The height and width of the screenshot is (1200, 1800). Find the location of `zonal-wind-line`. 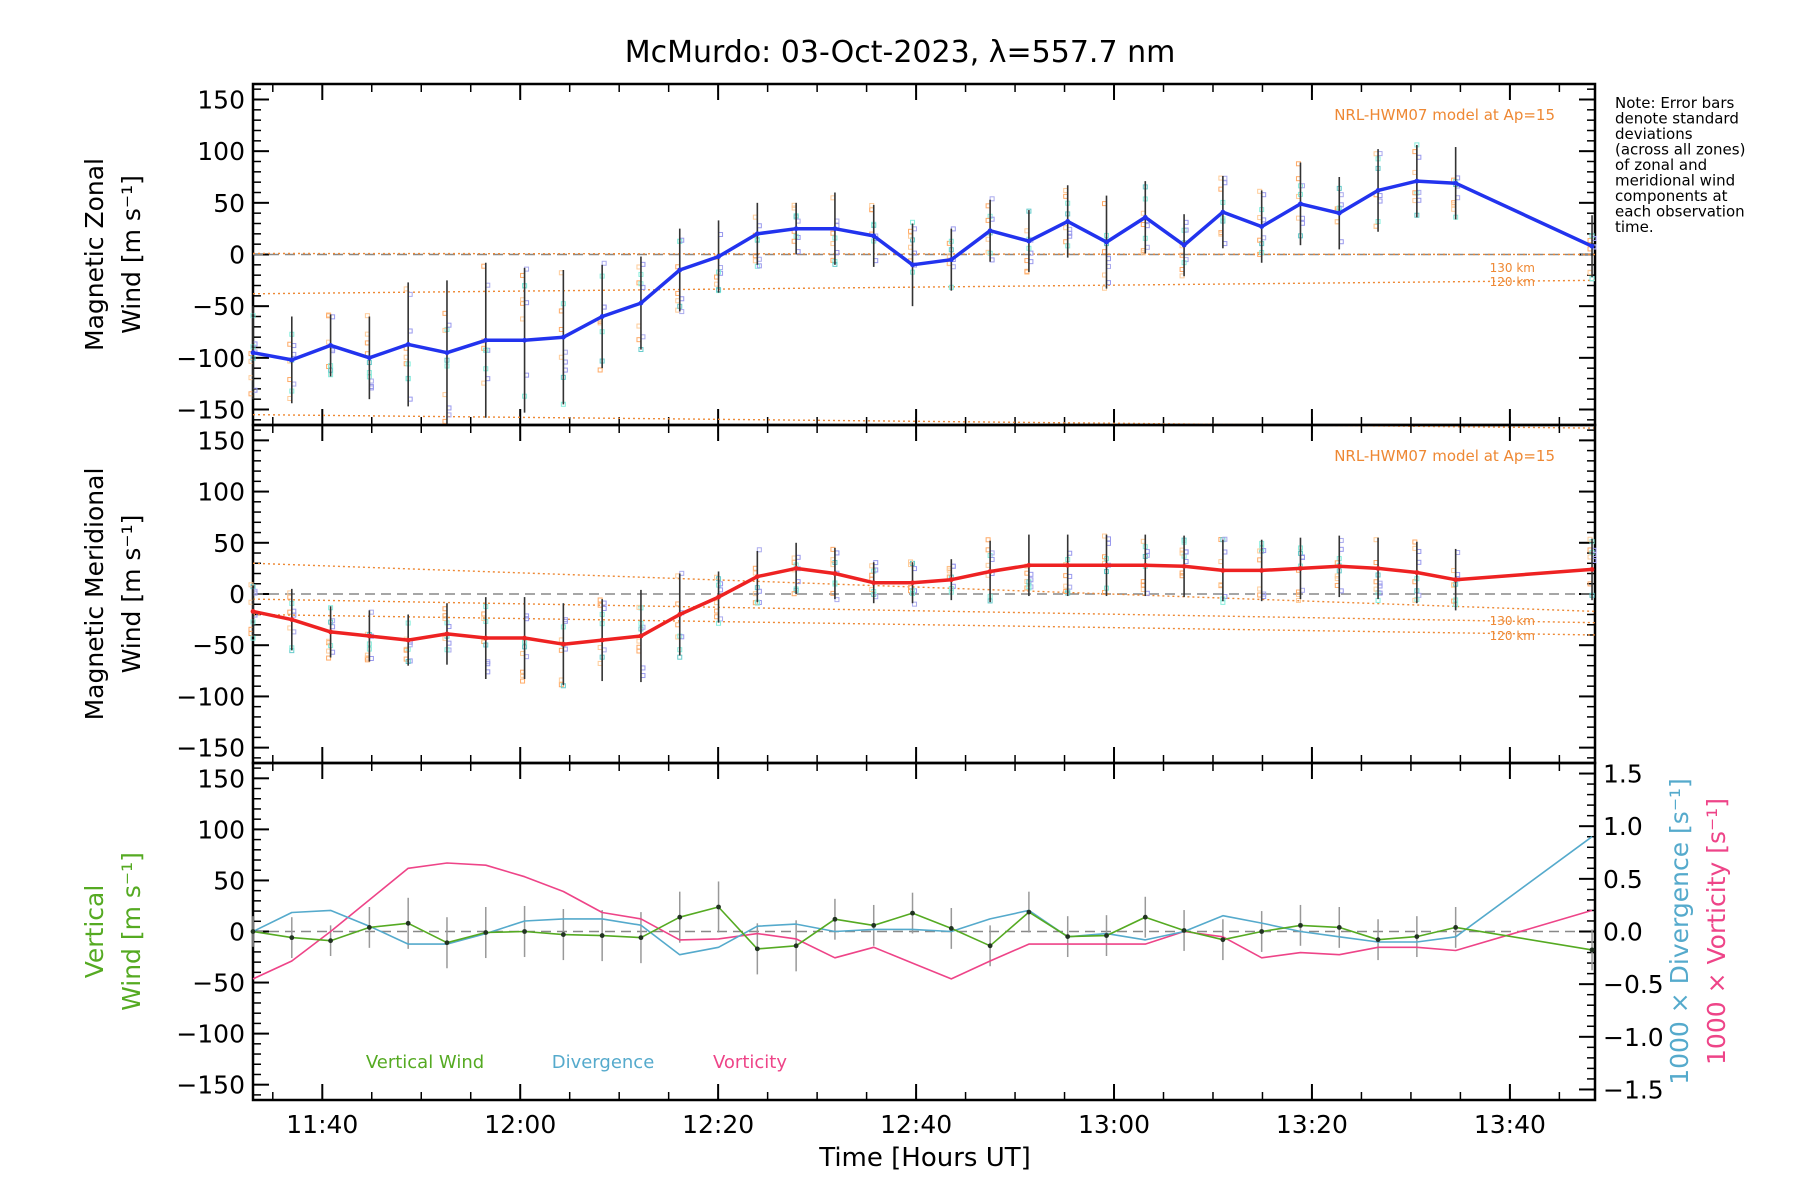

zonal-wind-line is located at coordinates (922, 270).